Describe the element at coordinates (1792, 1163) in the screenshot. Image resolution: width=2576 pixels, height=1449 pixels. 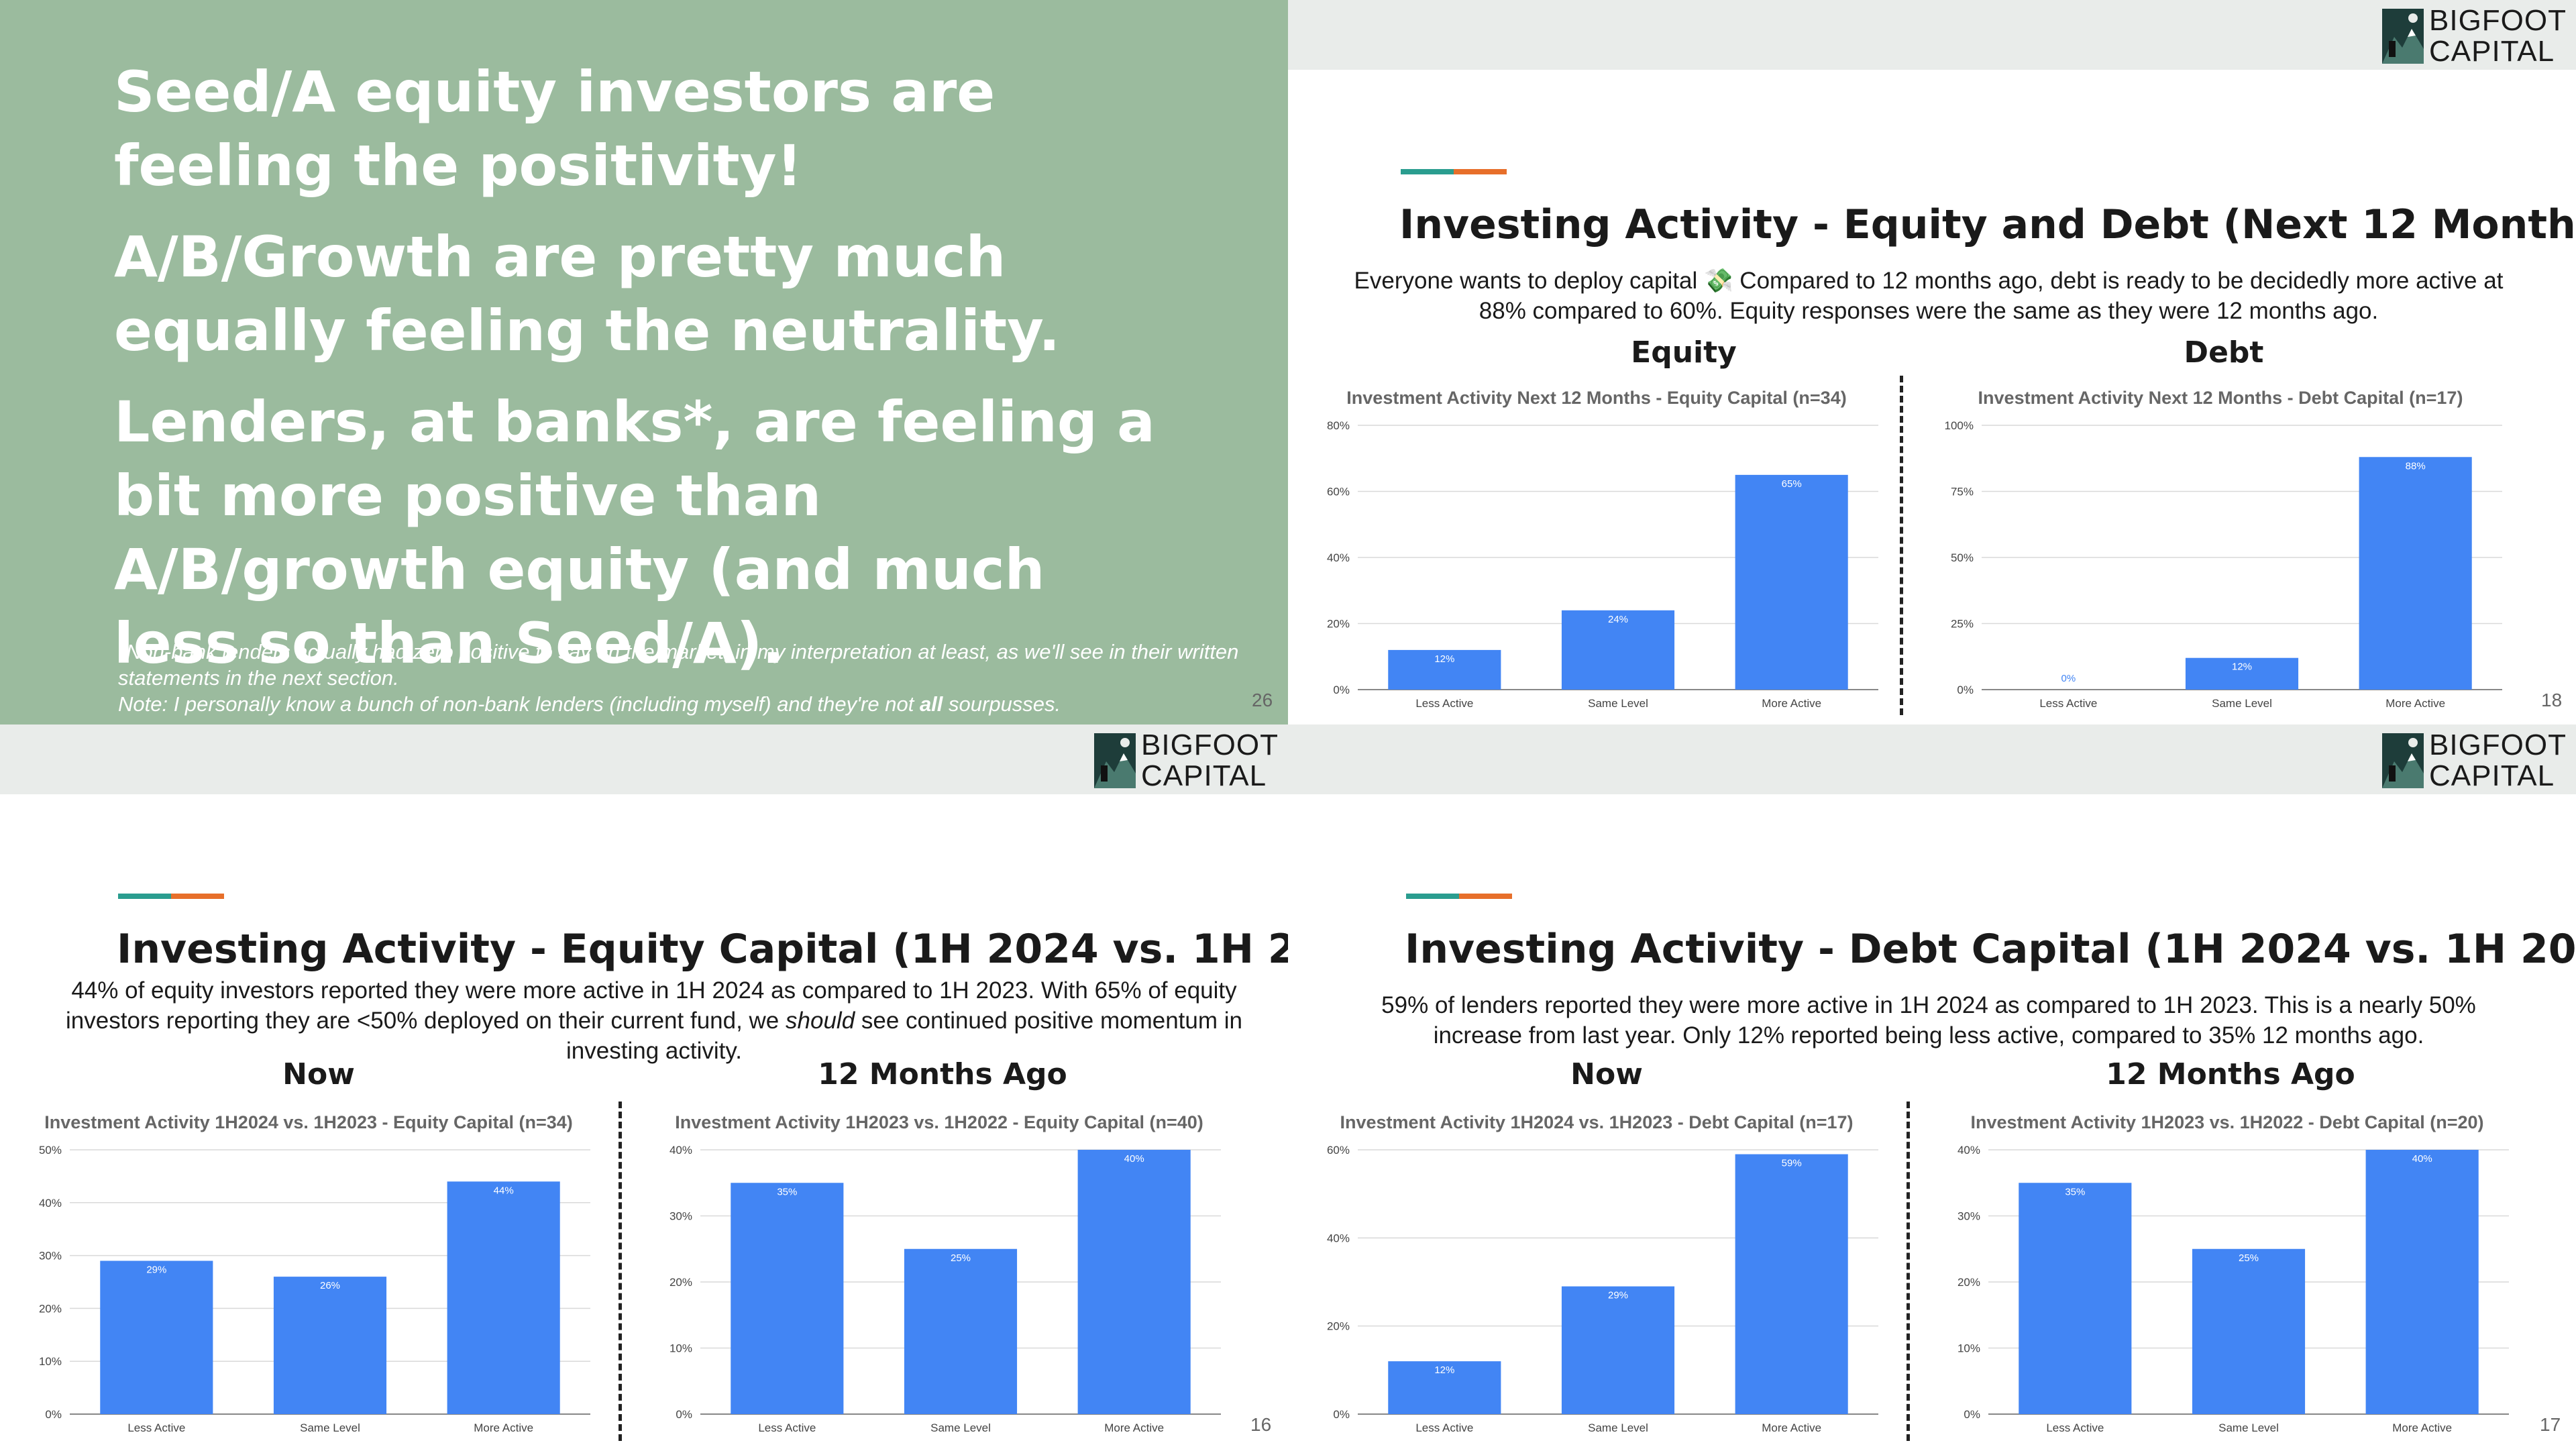
I see `data-label: 59%` at that location.